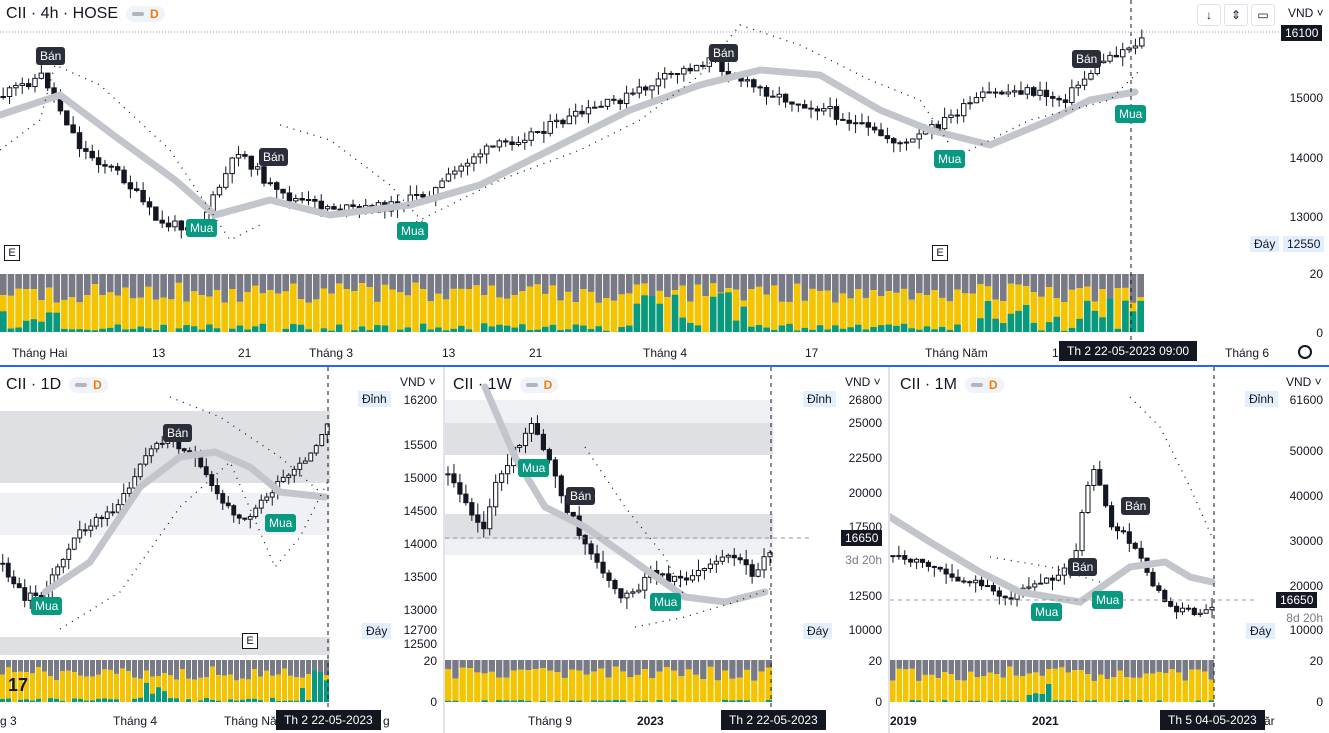 The height and width of the screenshot is (733, 1329). Describe the element at coordinates (145, 14) in the screenshot. I see `main-visibility-toggle: D` at that location.